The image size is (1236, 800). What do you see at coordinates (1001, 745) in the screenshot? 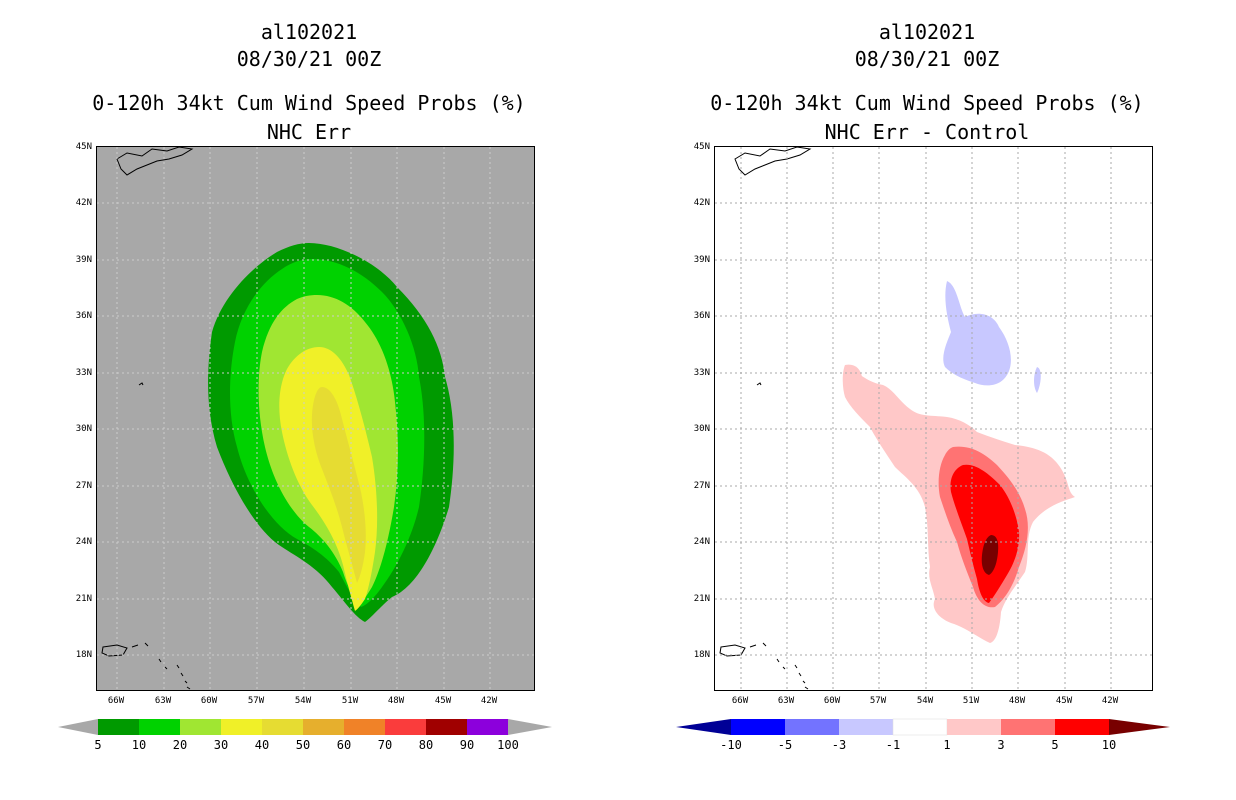
I see `right-colorbar-label: 3` at bounding box center [1001, 745].